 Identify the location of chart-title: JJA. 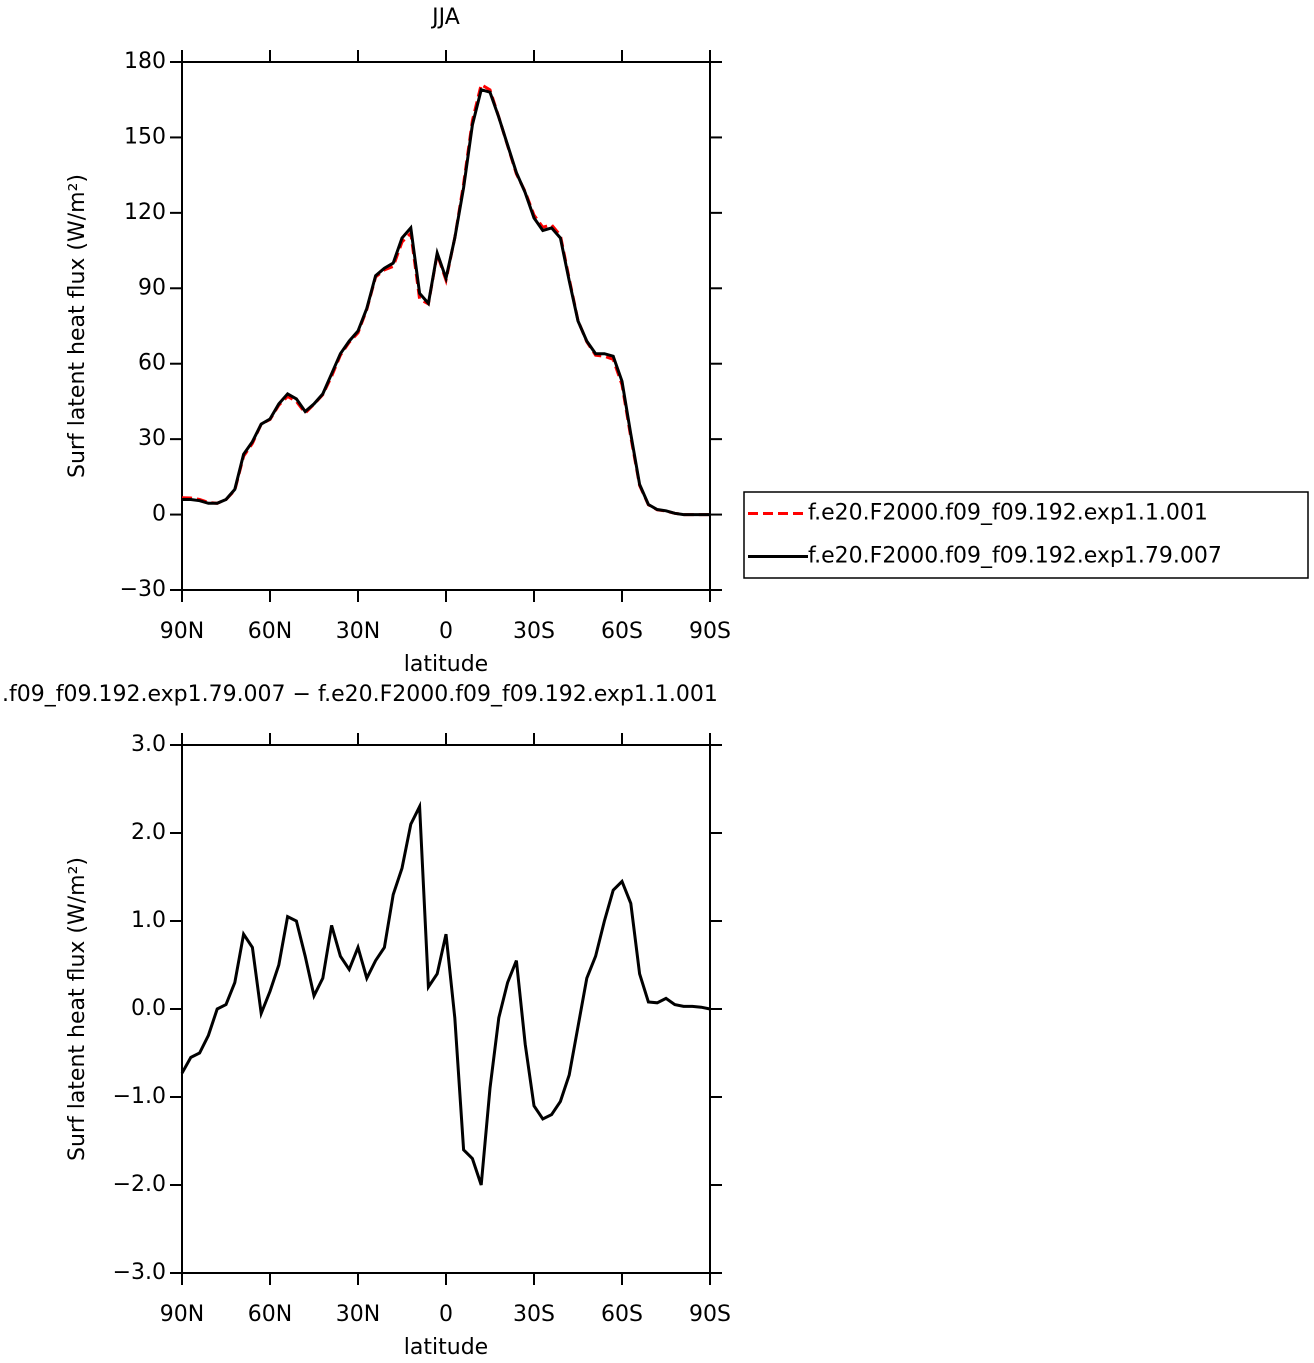
(445, 17).